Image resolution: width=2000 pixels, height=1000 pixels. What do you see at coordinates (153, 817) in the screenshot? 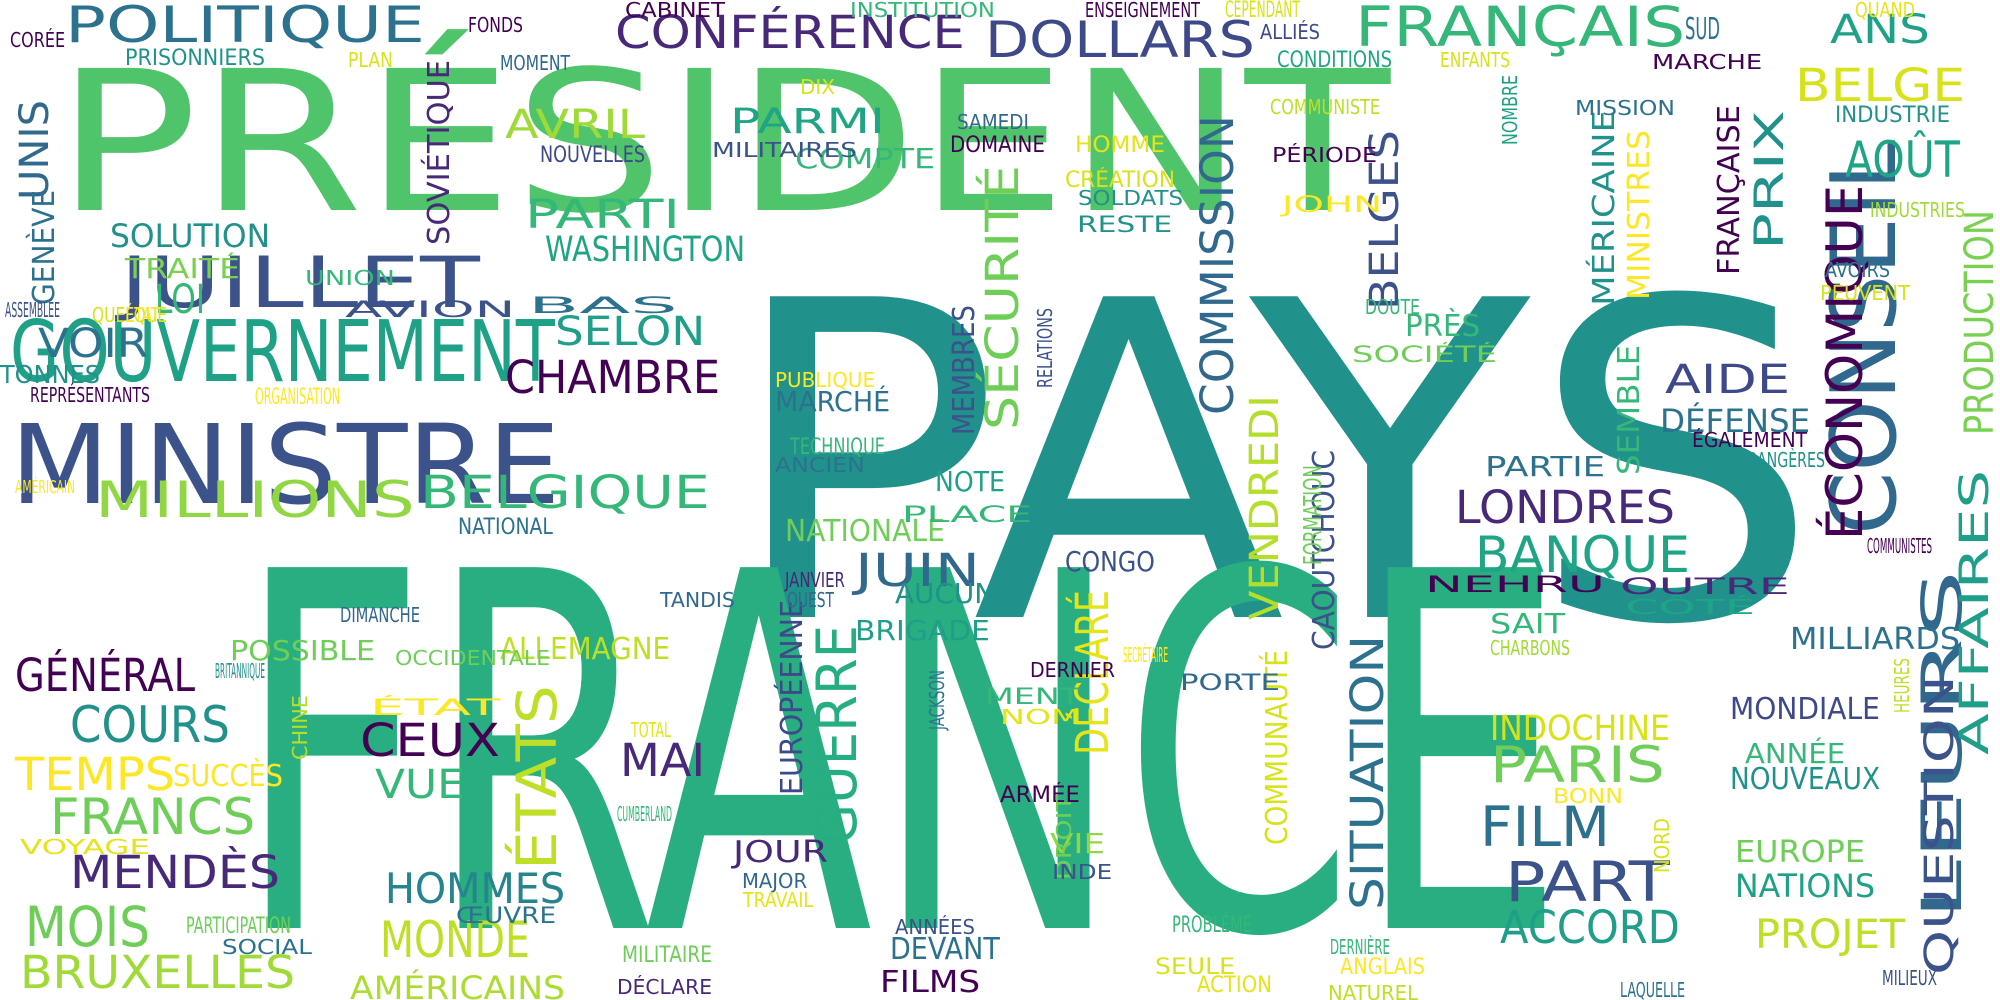
I see `word-35: FRANCS` at bounding box center [153, 817].